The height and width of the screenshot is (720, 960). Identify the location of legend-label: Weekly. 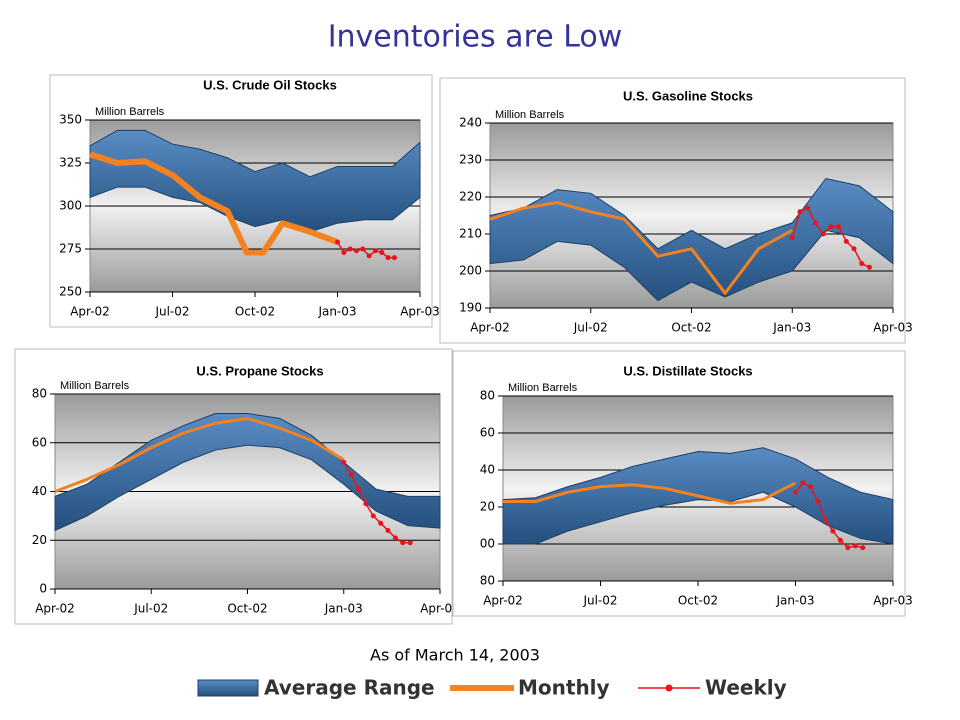
(746, 688).